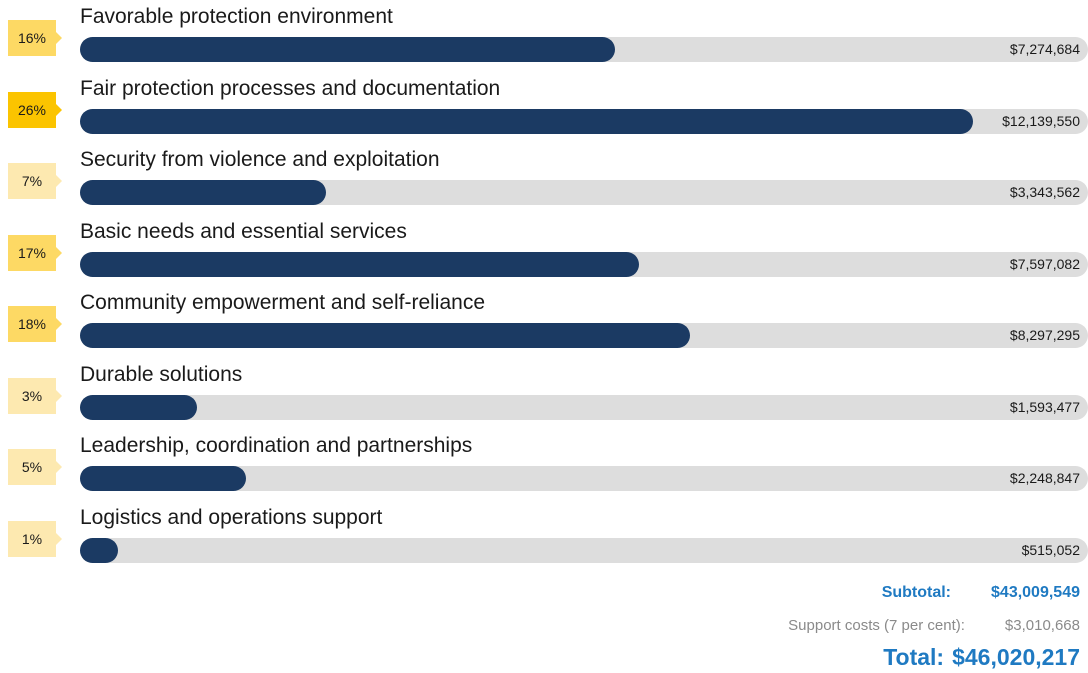 The height and width of the screenshot is (673, 1088). What do you see at coordinates (914, 657) in the screenshot?
I see `total-label: Total:` at bounding box center [914, 657].